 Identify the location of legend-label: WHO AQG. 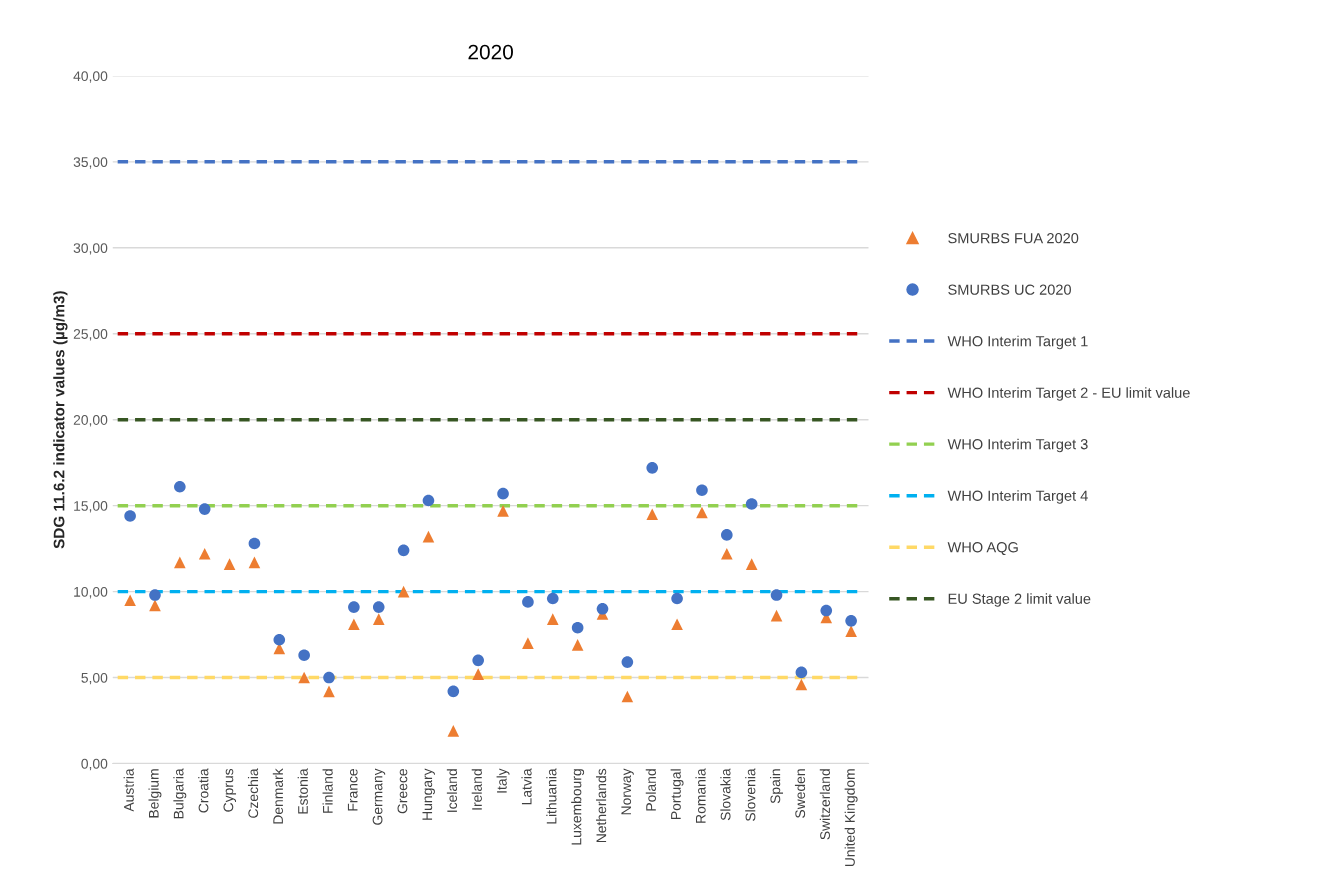
(982, 549).